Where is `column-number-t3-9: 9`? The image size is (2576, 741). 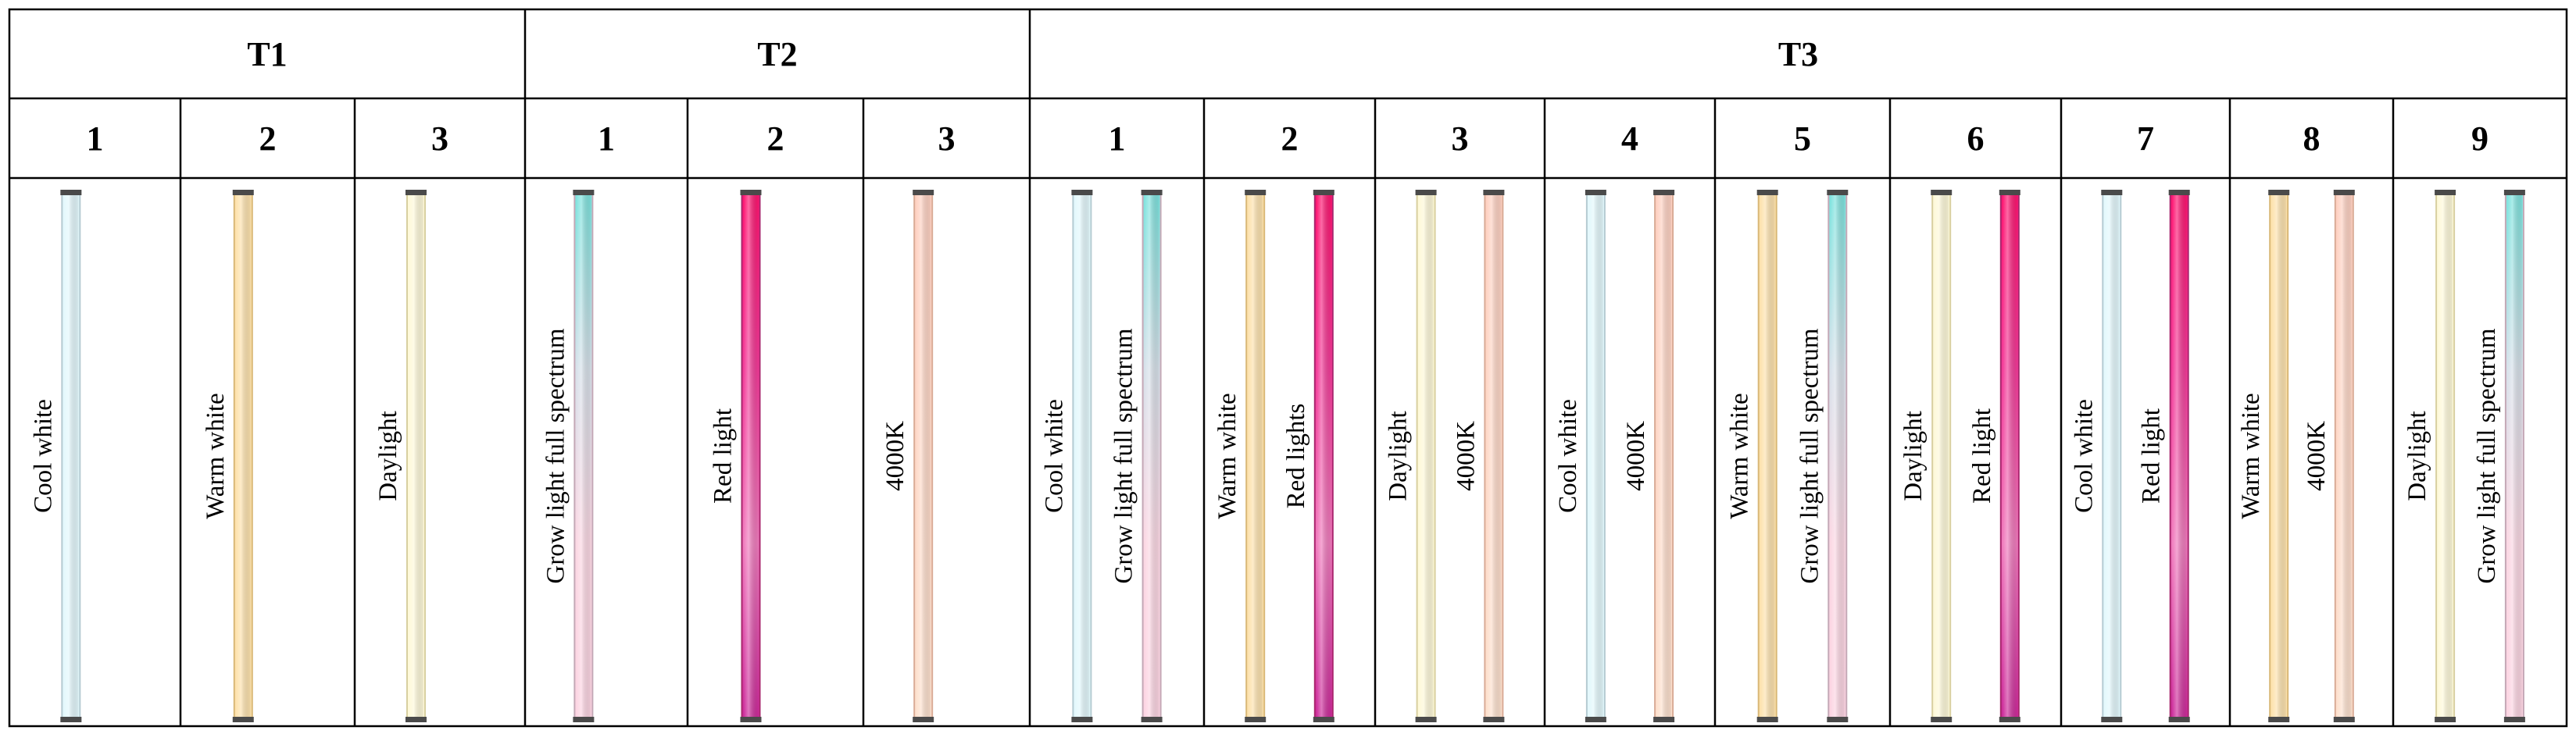
column-number-t3-9: 9 is located at coordinates (2480, 138).